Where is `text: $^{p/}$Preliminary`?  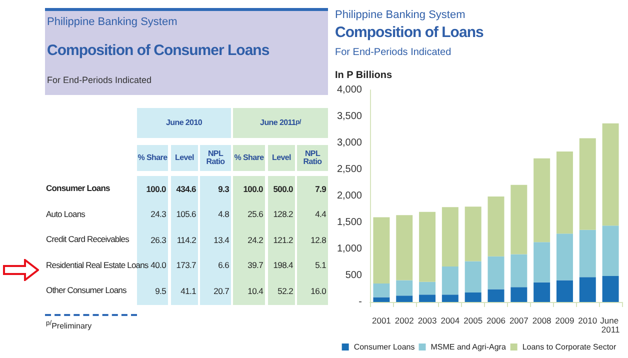
text: $^{p/}$Preliminary is located at coordinates (69, 325).